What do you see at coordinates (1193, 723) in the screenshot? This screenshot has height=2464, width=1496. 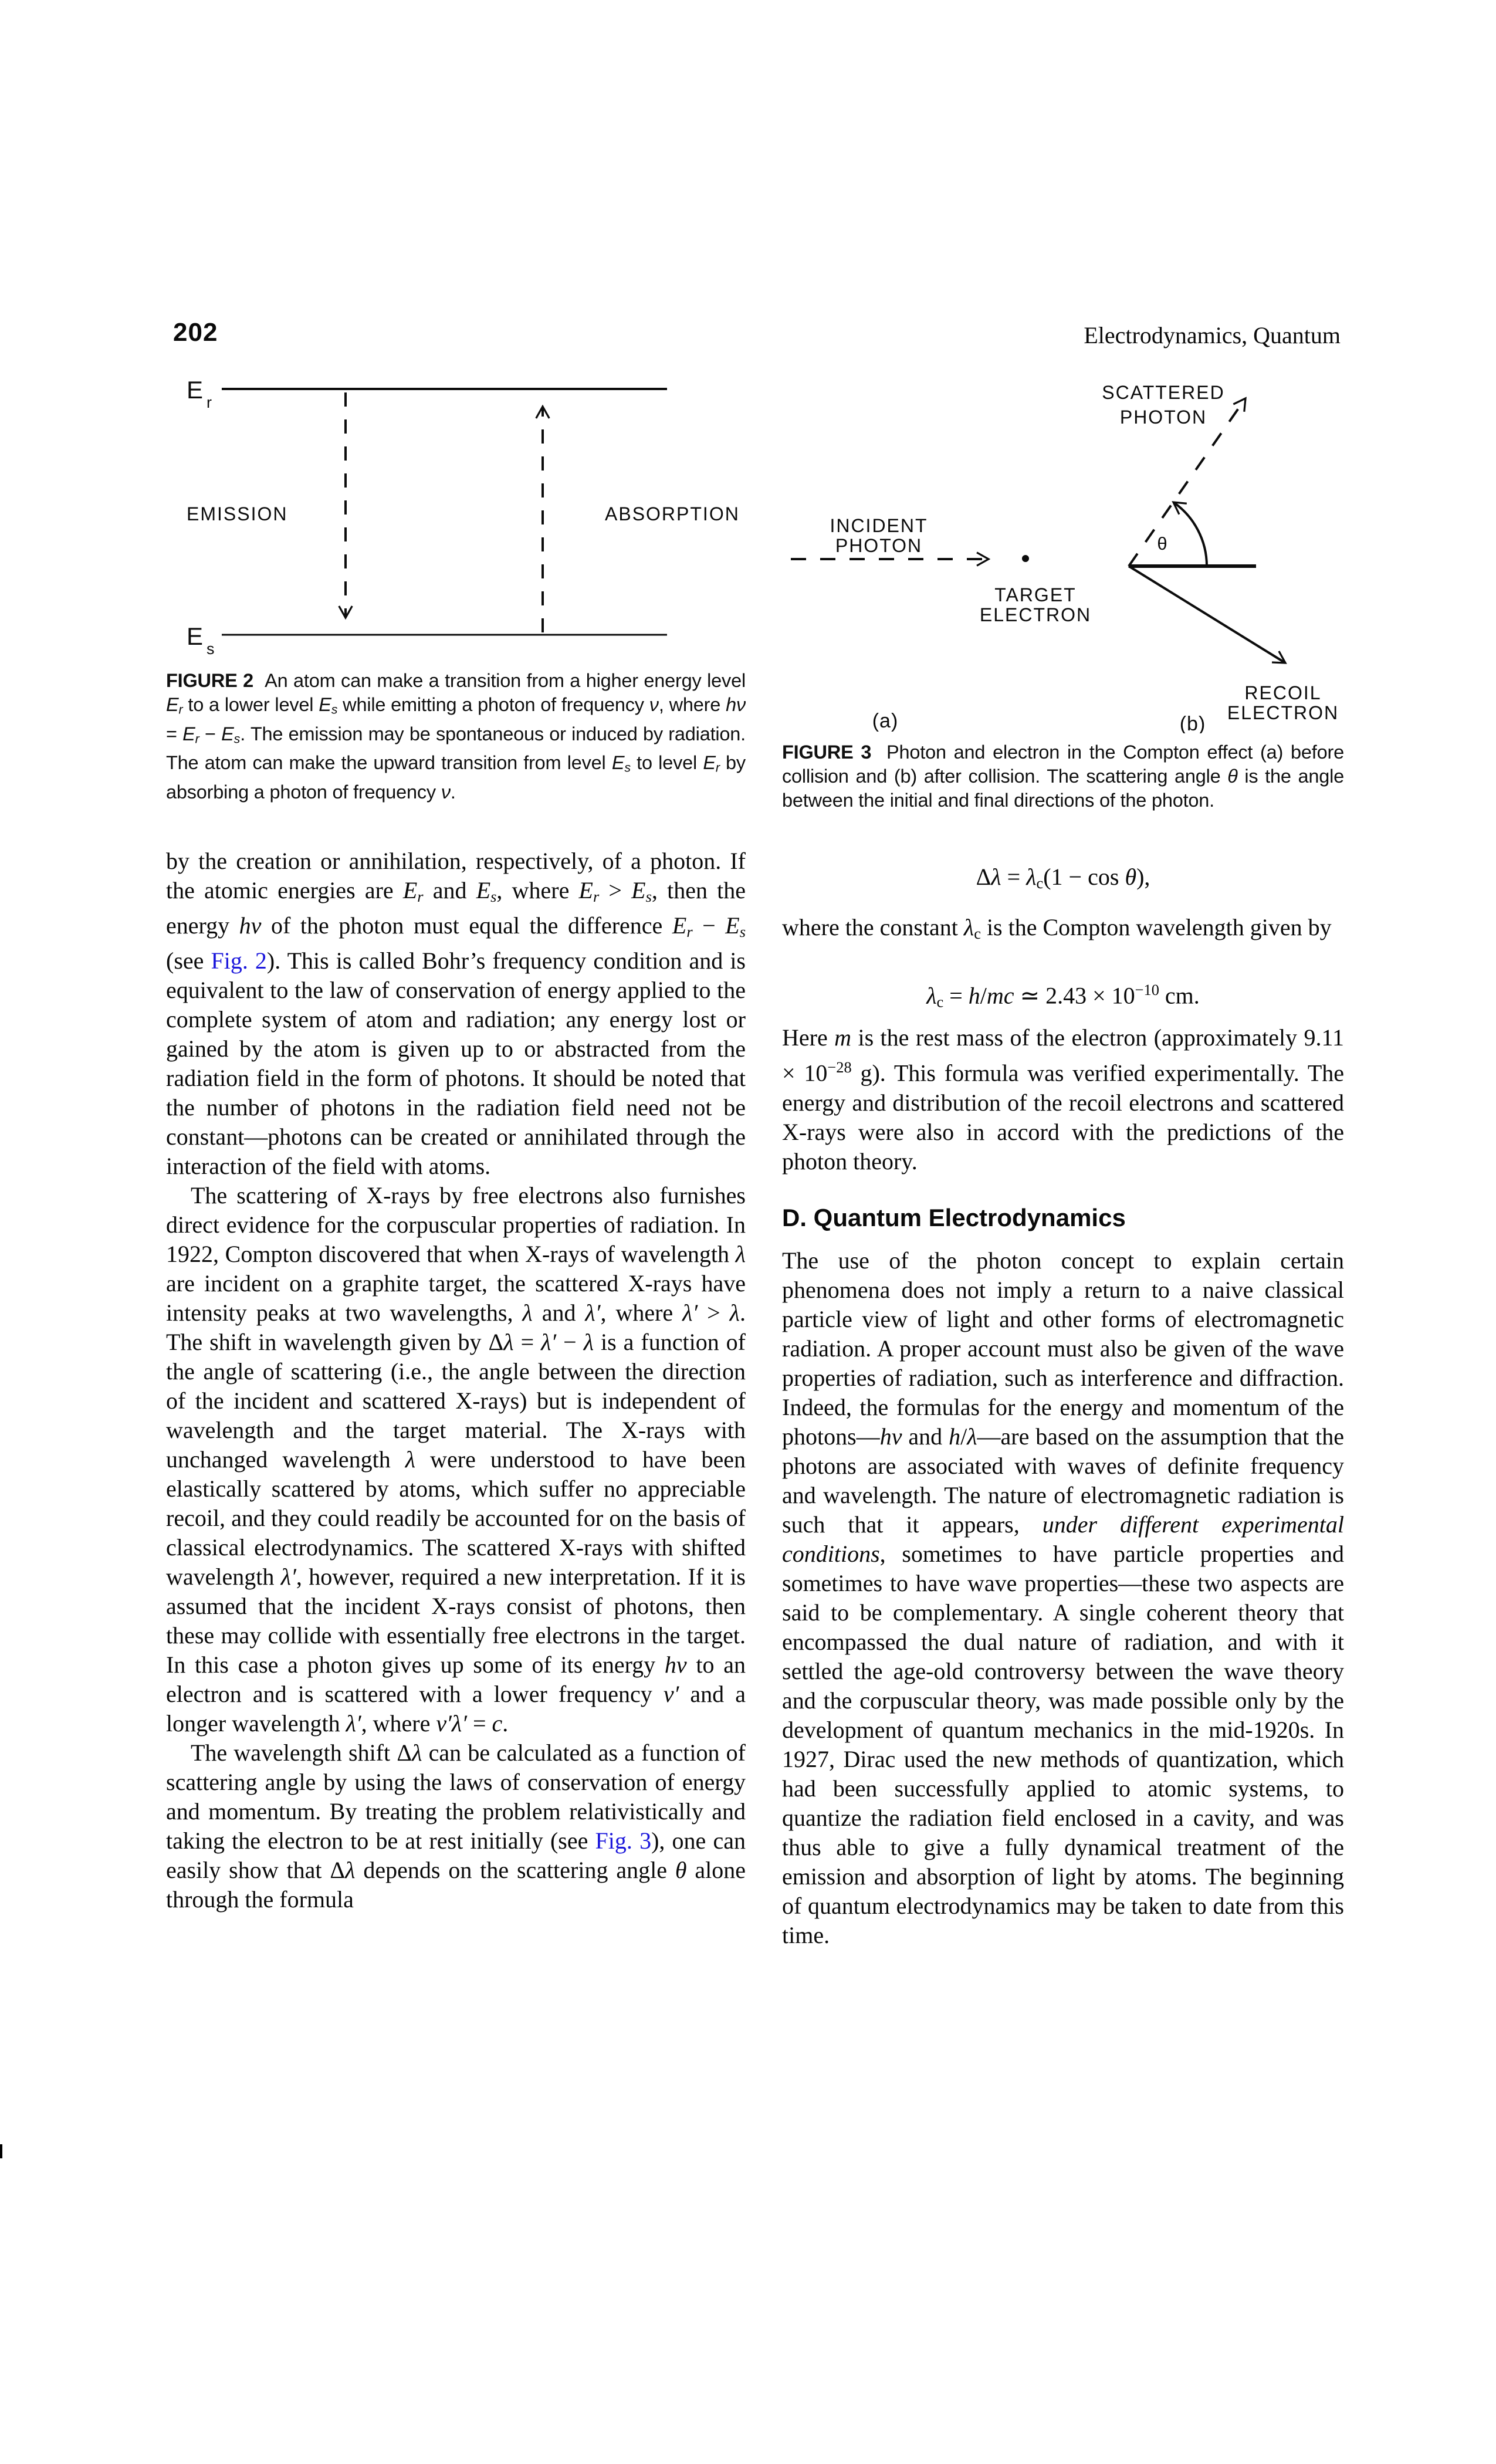 I see `panel-b-label: (b)` at bounding box center [1193, 723].